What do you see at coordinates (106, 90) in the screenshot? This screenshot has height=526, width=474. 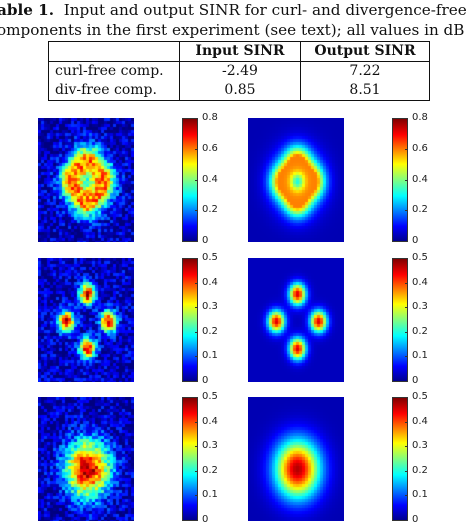 I see `row-label: div-free comp.` at bounding box center [106, 90].